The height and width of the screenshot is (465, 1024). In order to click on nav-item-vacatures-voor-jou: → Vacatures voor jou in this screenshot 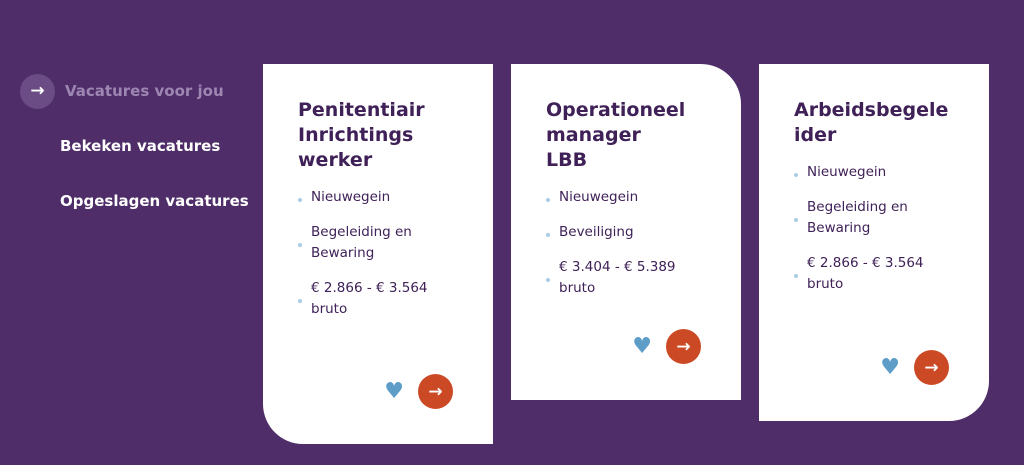, I will do `click(134, 91)`.